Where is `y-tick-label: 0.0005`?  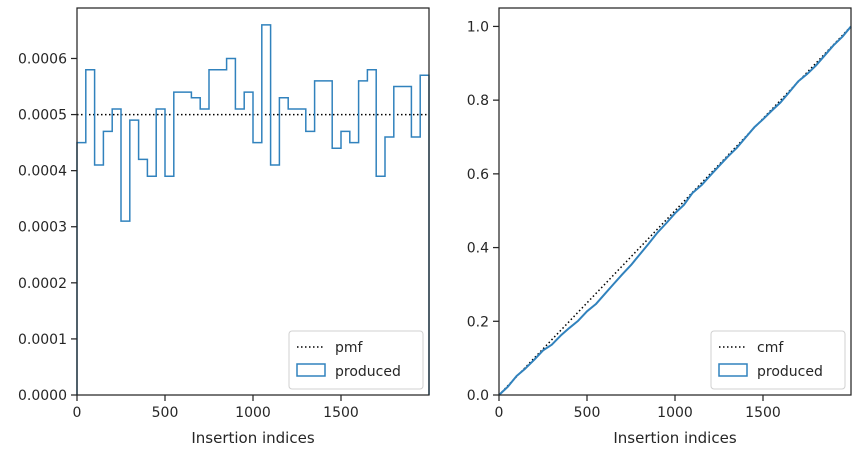 y-tick-label: 0.0005 is located at coordinates (42, 116).